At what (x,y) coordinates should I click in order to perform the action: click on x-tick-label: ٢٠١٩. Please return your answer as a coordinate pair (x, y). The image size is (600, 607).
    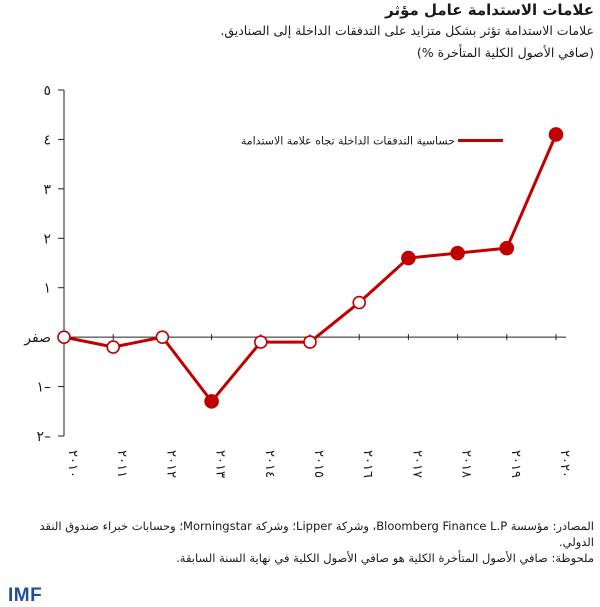
    Looking at the image, I should click on (515, 464).